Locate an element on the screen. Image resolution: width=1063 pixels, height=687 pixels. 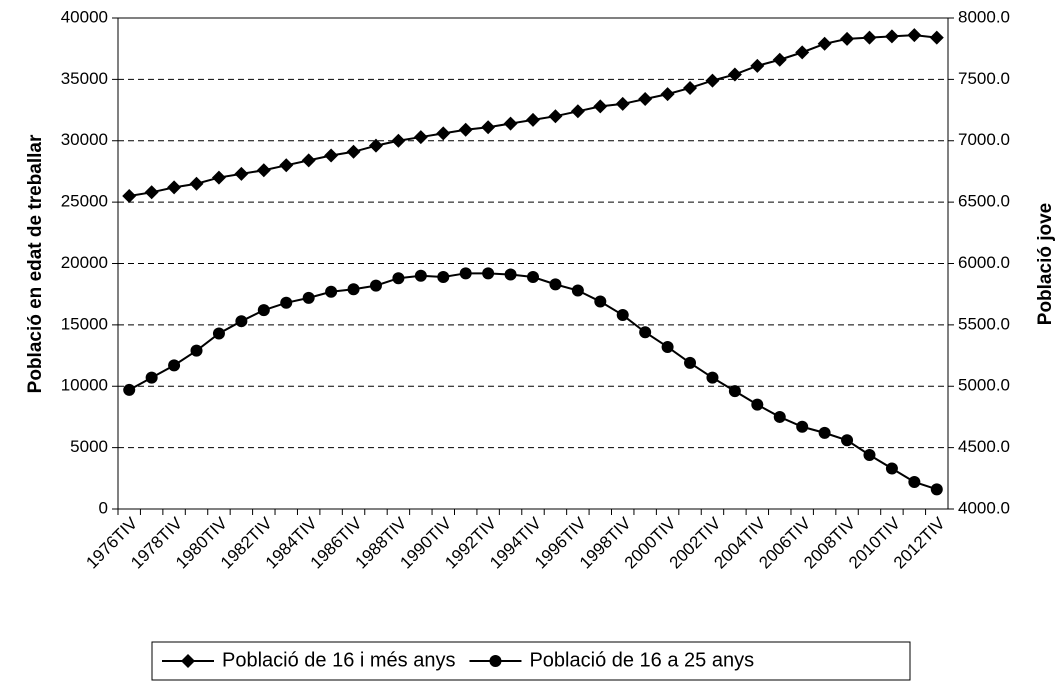
y-tick-label: 35000 is located at coordinates (84, 78).